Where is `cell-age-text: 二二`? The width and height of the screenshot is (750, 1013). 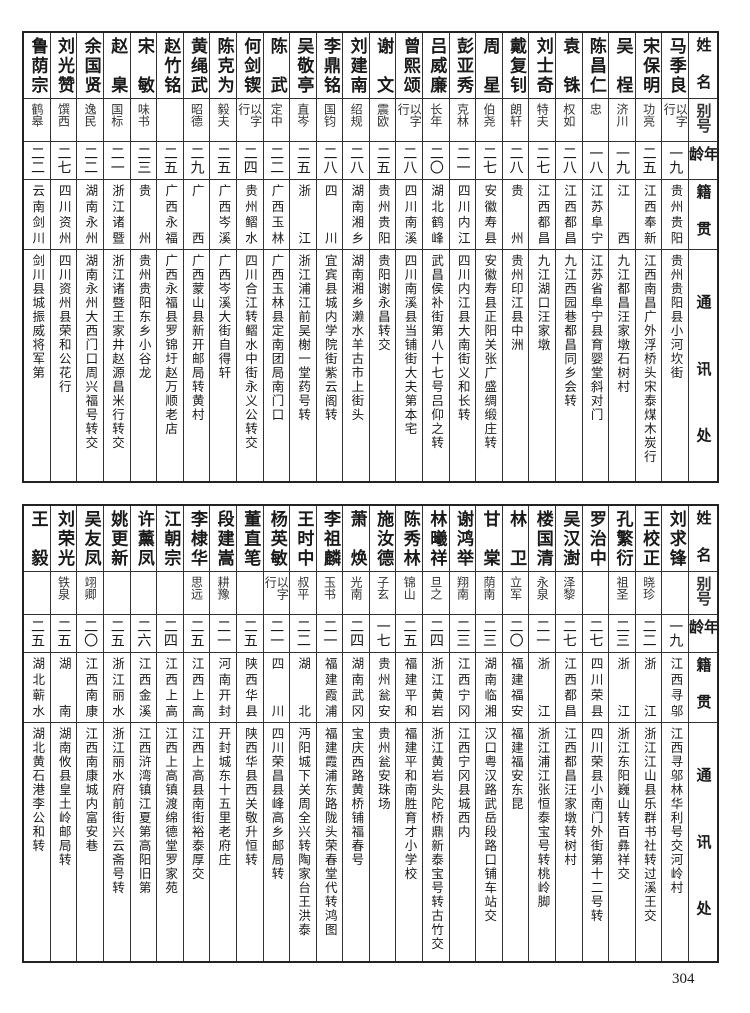
cell-age-text: 二二 is located at coordinates (648, 633).